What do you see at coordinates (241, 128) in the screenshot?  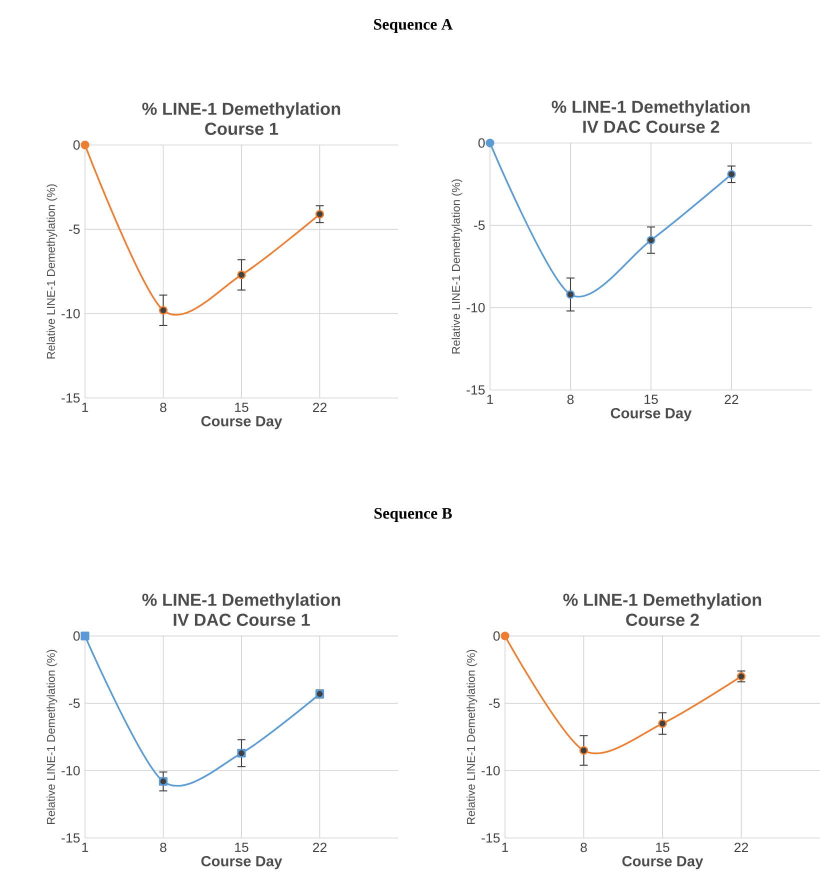 I see `chart-subtitle: Course 1` at bounding box center [241, 128].